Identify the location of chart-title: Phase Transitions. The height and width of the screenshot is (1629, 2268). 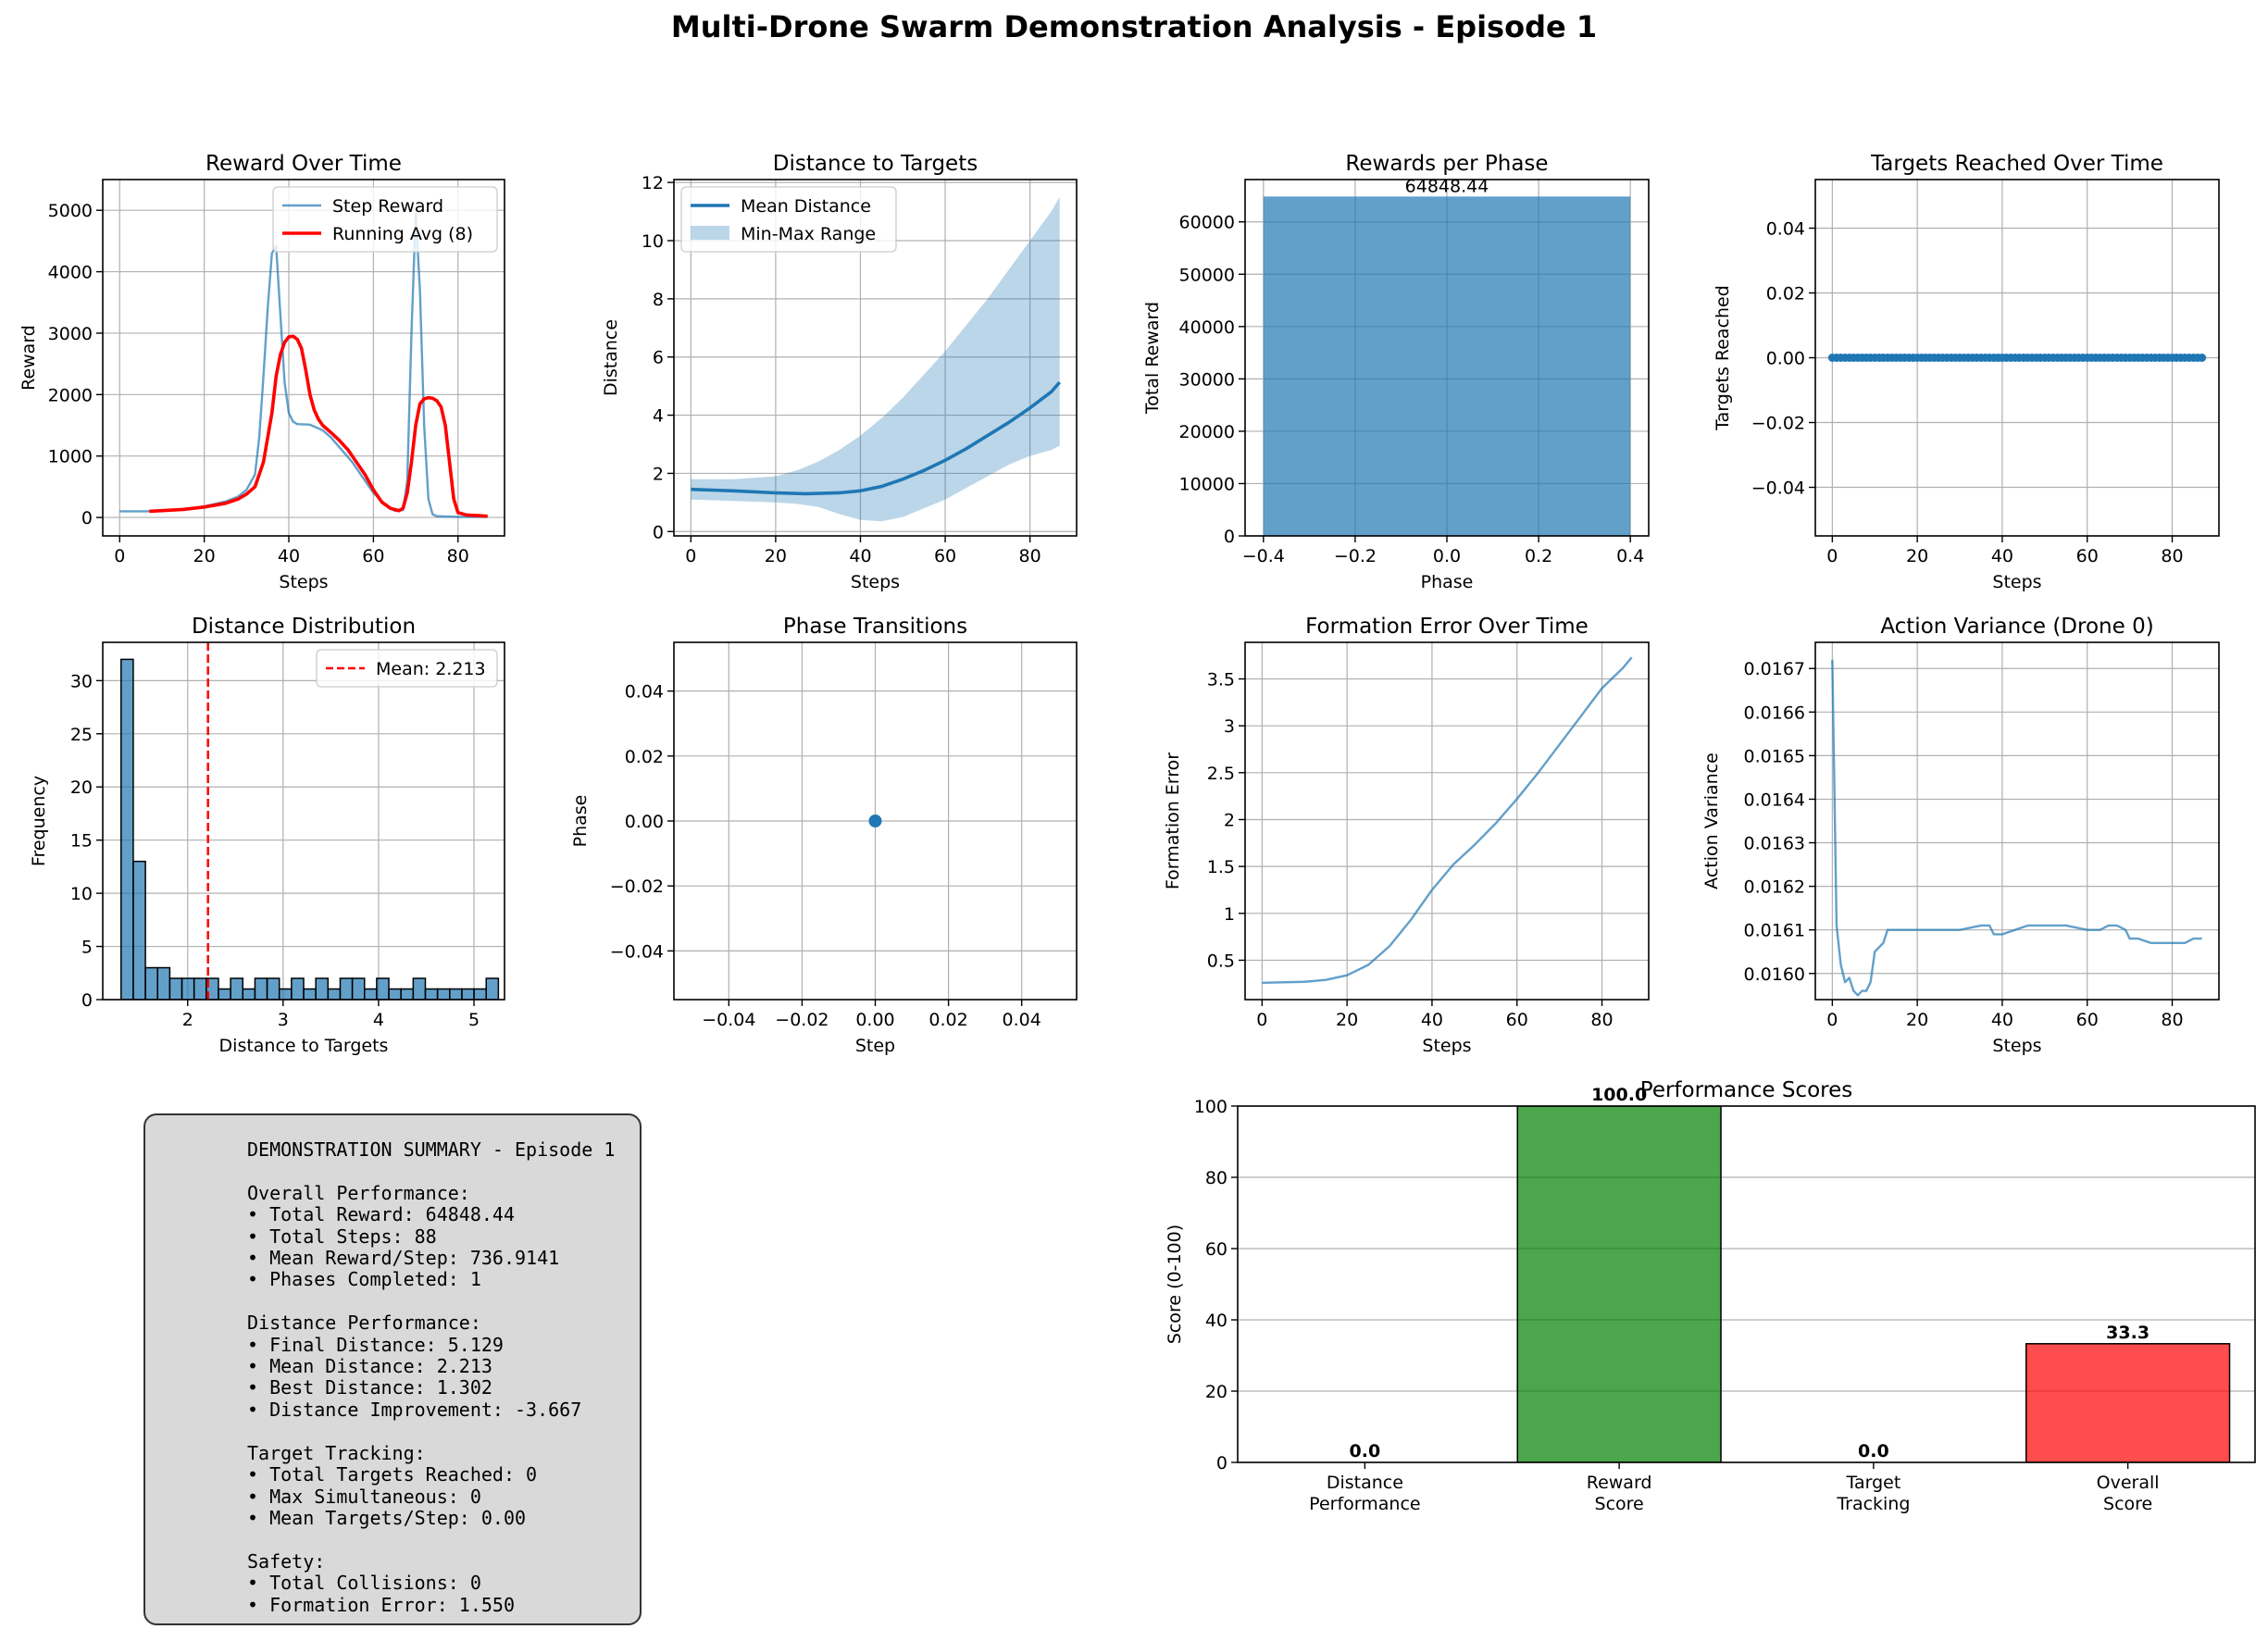
(875, 627).